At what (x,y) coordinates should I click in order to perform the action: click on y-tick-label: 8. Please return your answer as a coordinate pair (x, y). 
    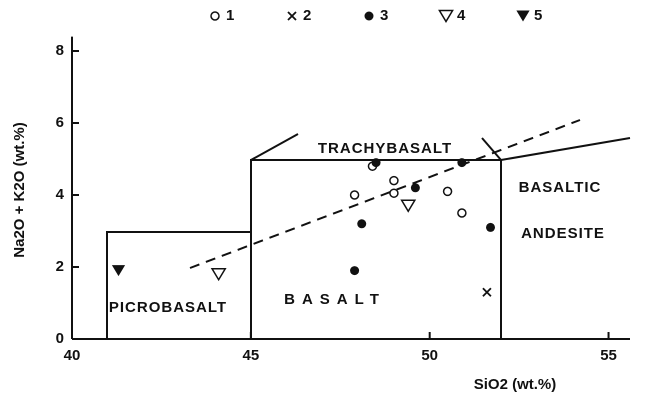
    Looking at the image, I should click on (60, 50).